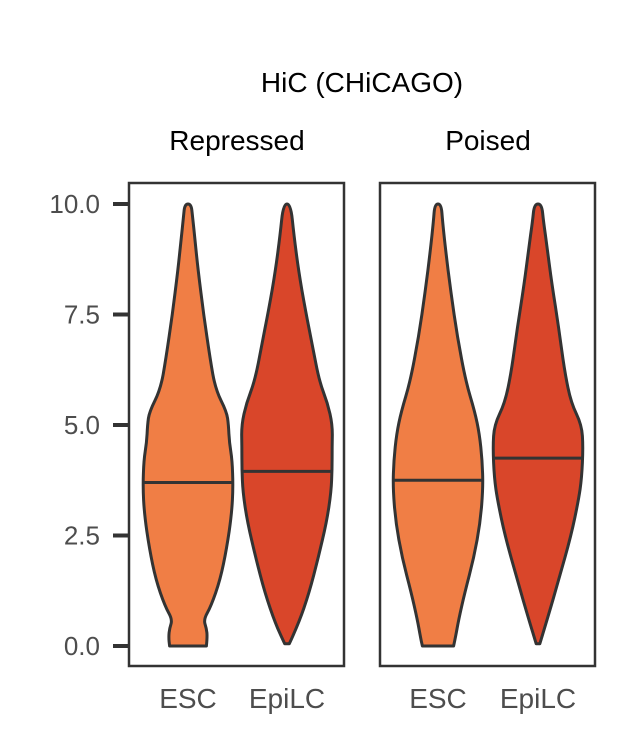 The image size is (630, 750). I want to click on violin-repressed-esc, so click(188, 425).